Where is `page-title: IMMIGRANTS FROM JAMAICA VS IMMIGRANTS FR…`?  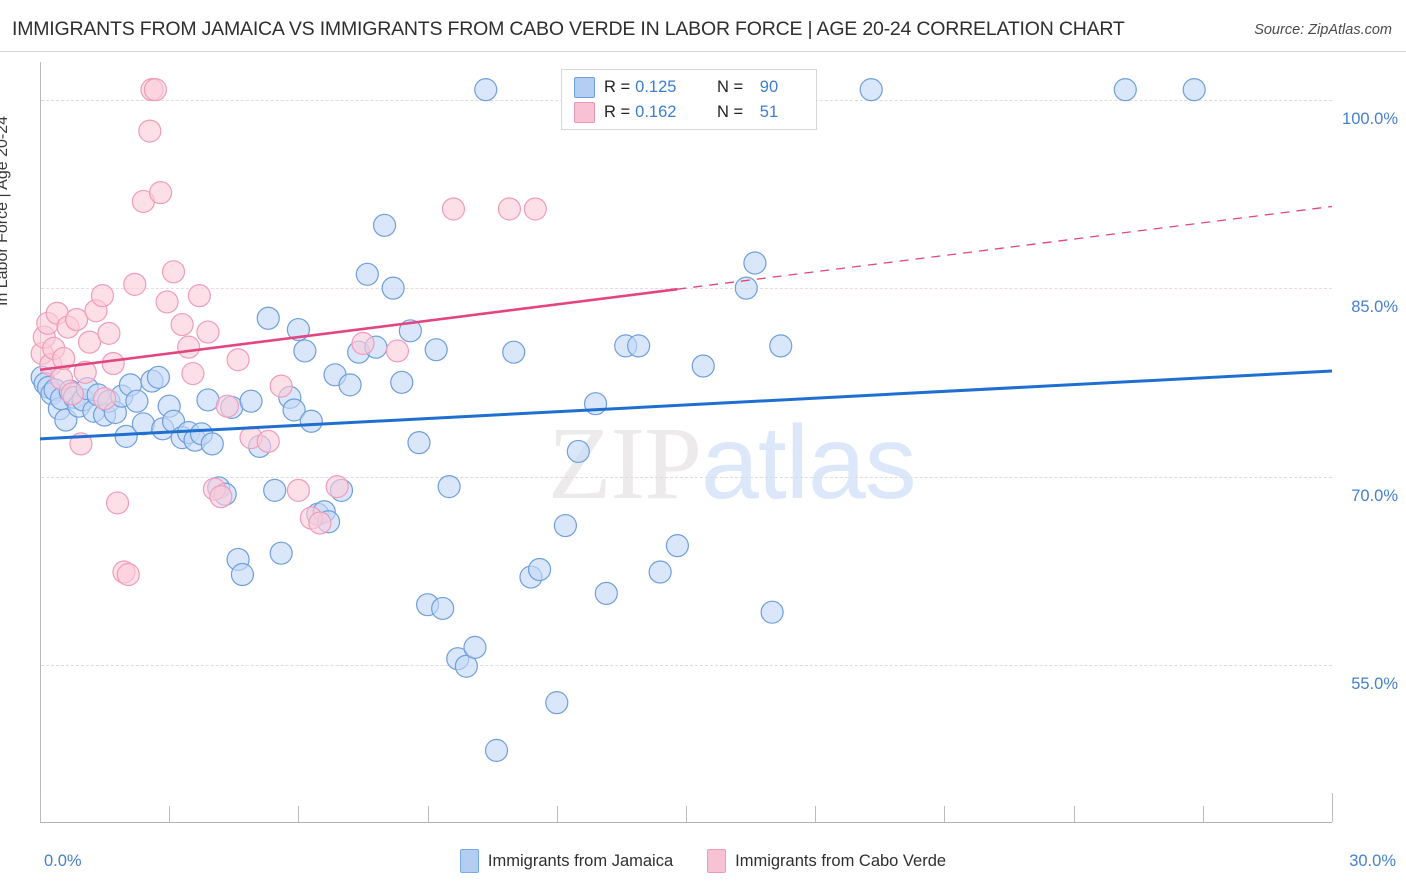 page-title: IMMIGRANTS FROM JAMAICA VS IMMIGRANTS FR… is located at coordinates (568, 29).